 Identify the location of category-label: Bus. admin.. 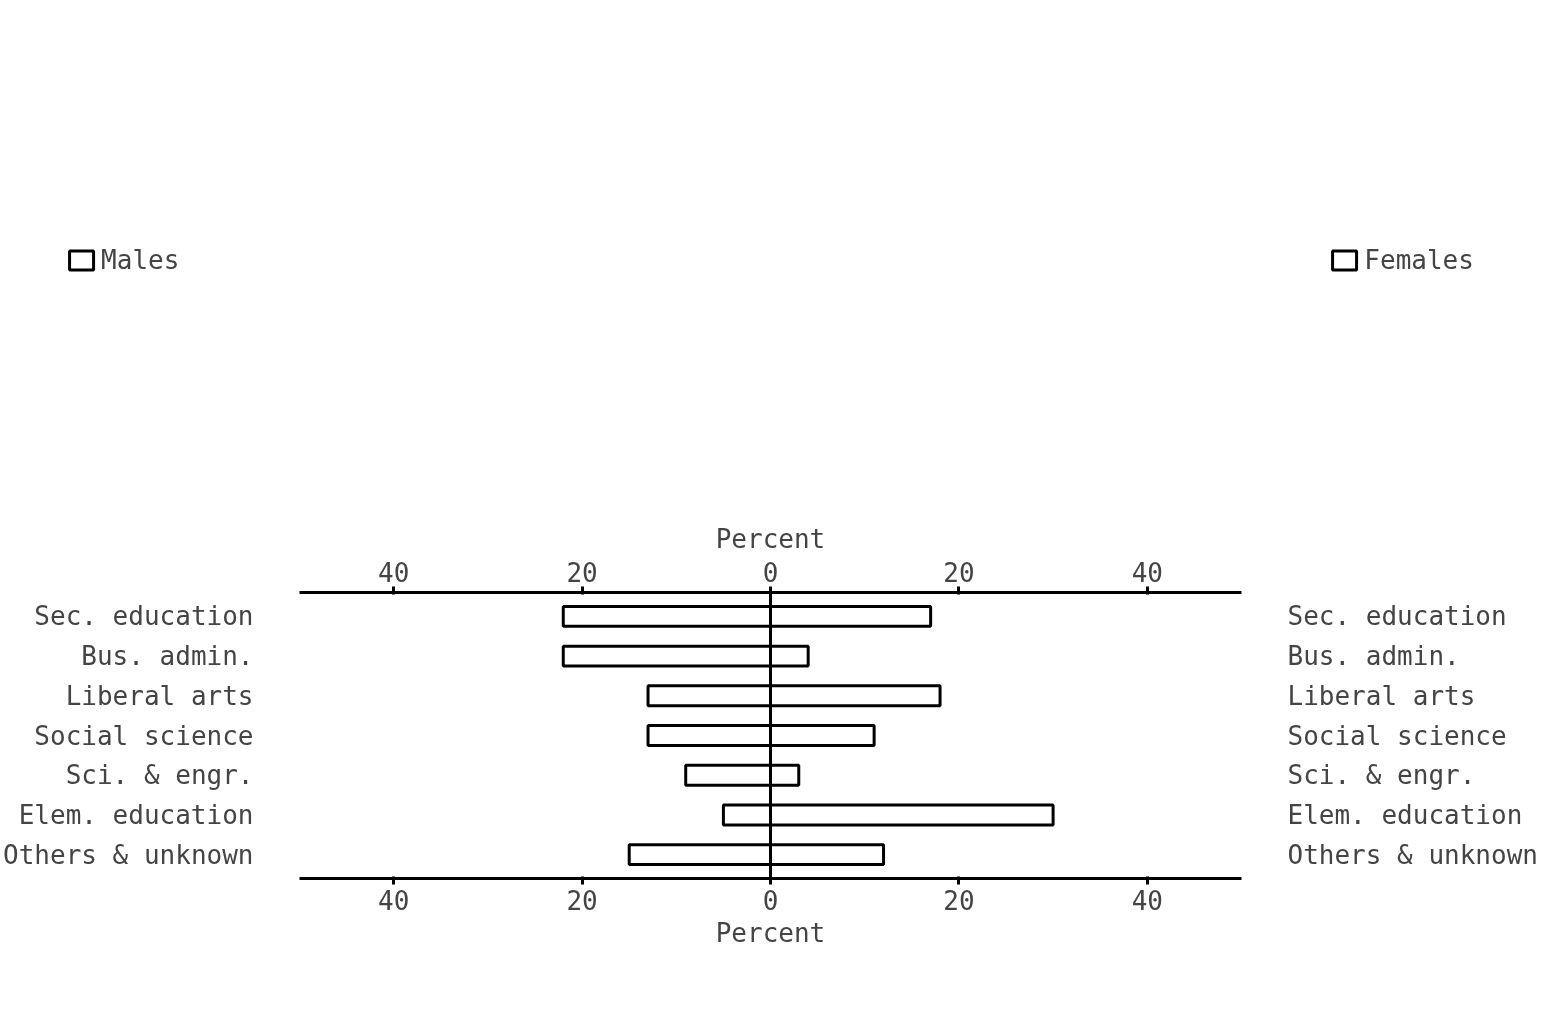
(1373, 656).